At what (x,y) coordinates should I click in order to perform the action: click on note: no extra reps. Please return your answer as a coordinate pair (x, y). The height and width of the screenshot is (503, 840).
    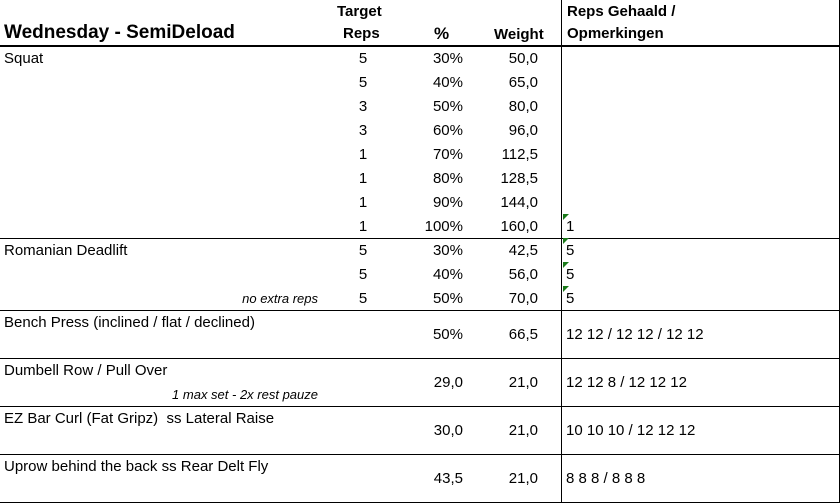
    Looking at the image, I should click on (280, 298).